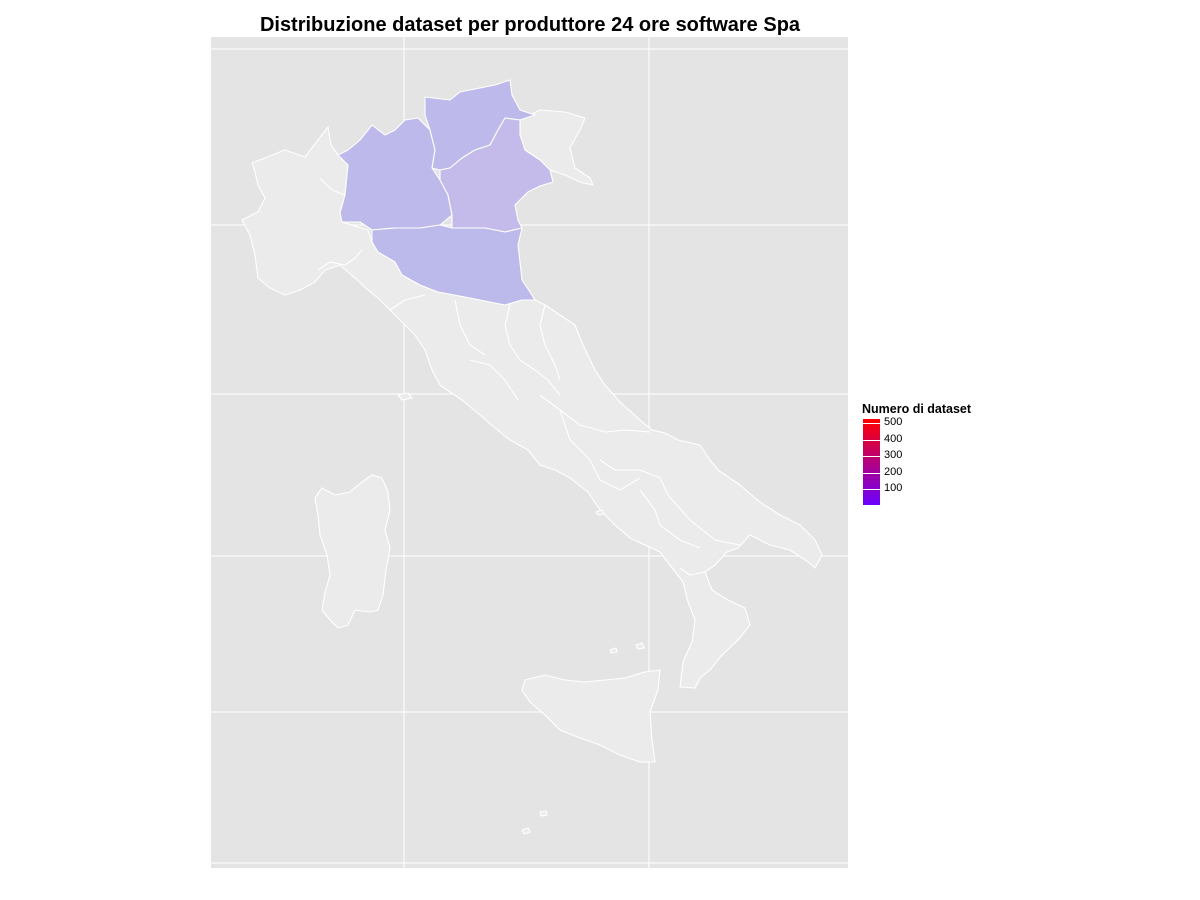 The width and height of the screenshot is (1200, 900). Describe the element at coordinates (893, 455) in the screenshot. I see `legend-label-300: 300` at that location.